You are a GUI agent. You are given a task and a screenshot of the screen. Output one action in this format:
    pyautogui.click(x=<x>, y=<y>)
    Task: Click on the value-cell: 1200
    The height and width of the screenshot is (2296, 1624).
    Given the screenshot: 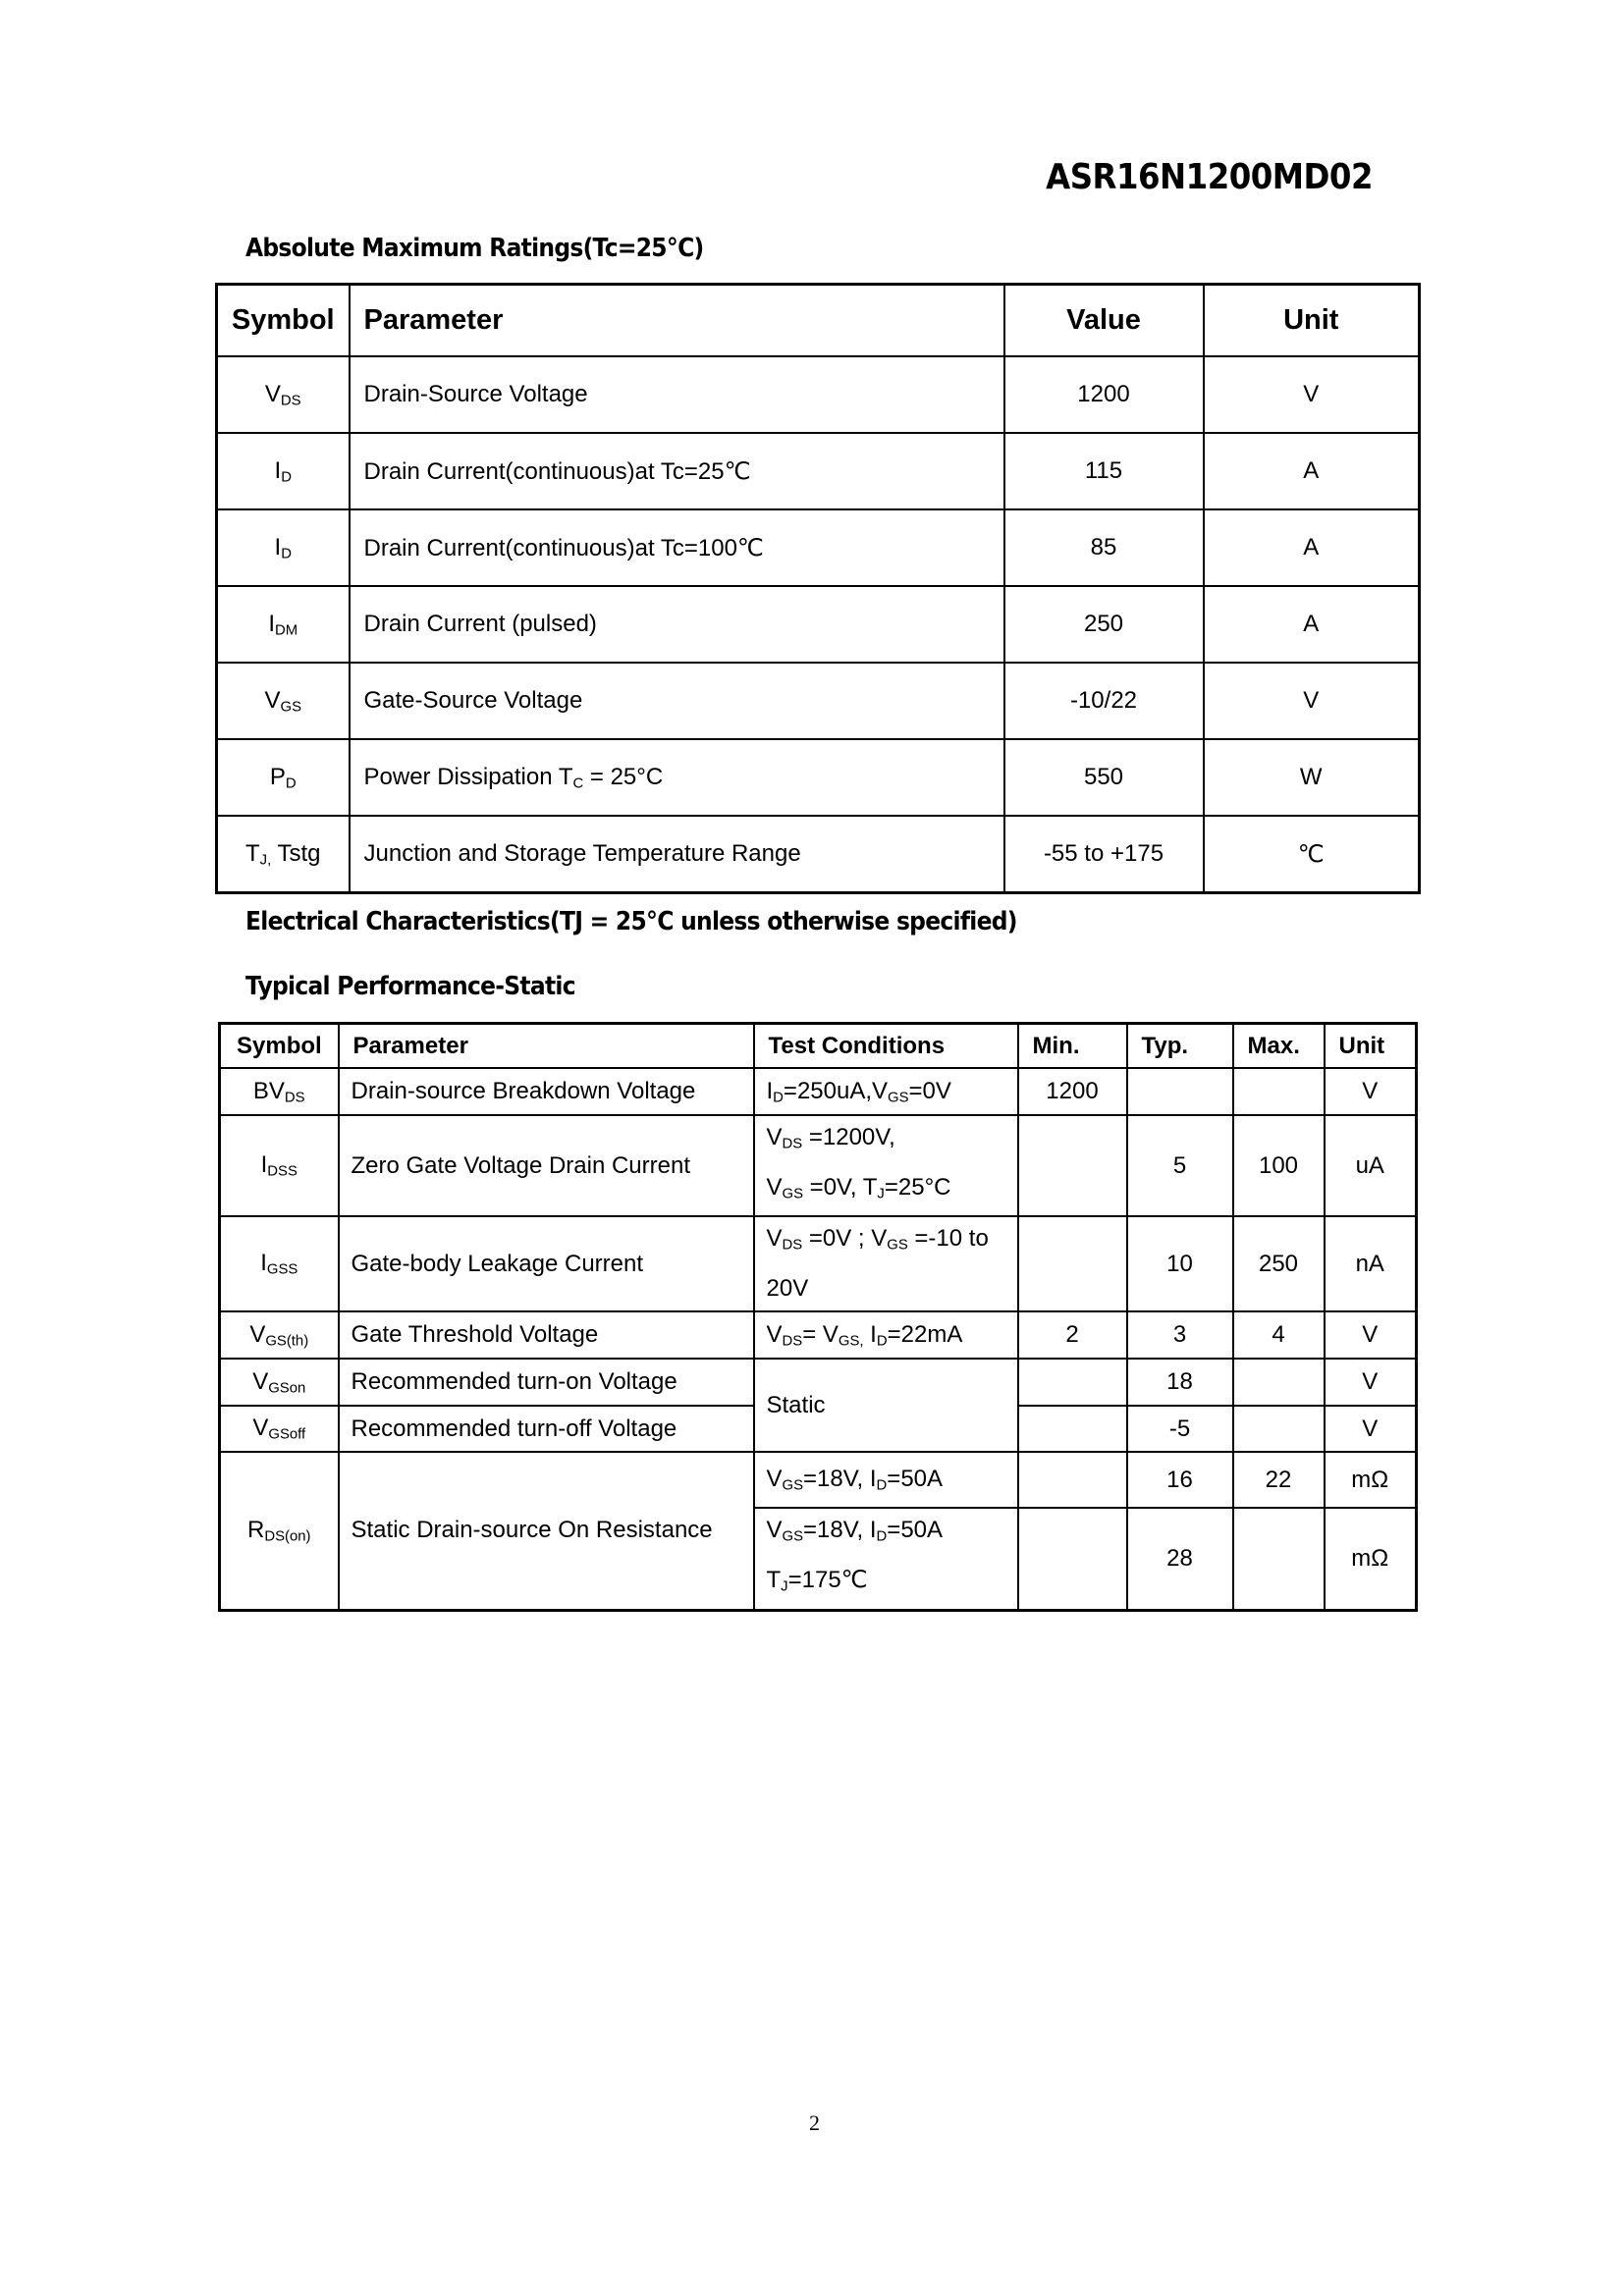 What is the action you would take?
    pyautogui.click(x=1103, y=394)
    